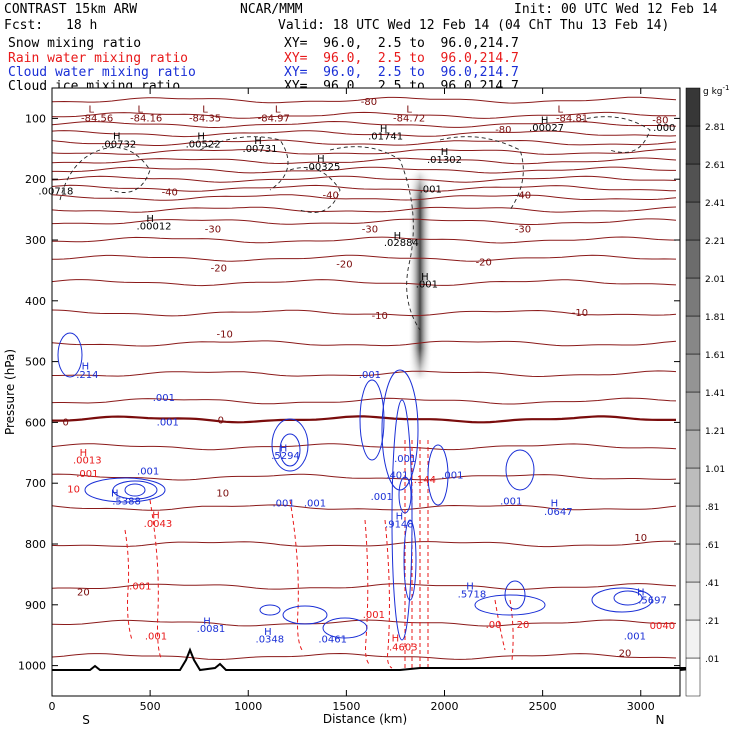 This screenshot has height=740, width=740. What do you see at coordinates (346, 706) in the screenshot?
I see `x-tick-label: 1500` at bounding box center [346, 706].